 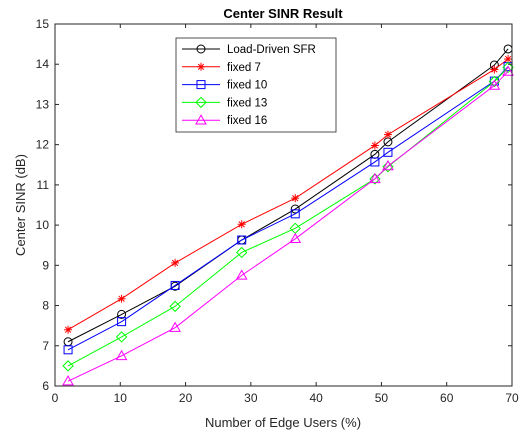 I want to click on x-tick-label: 40, so click(x=316, y=398).